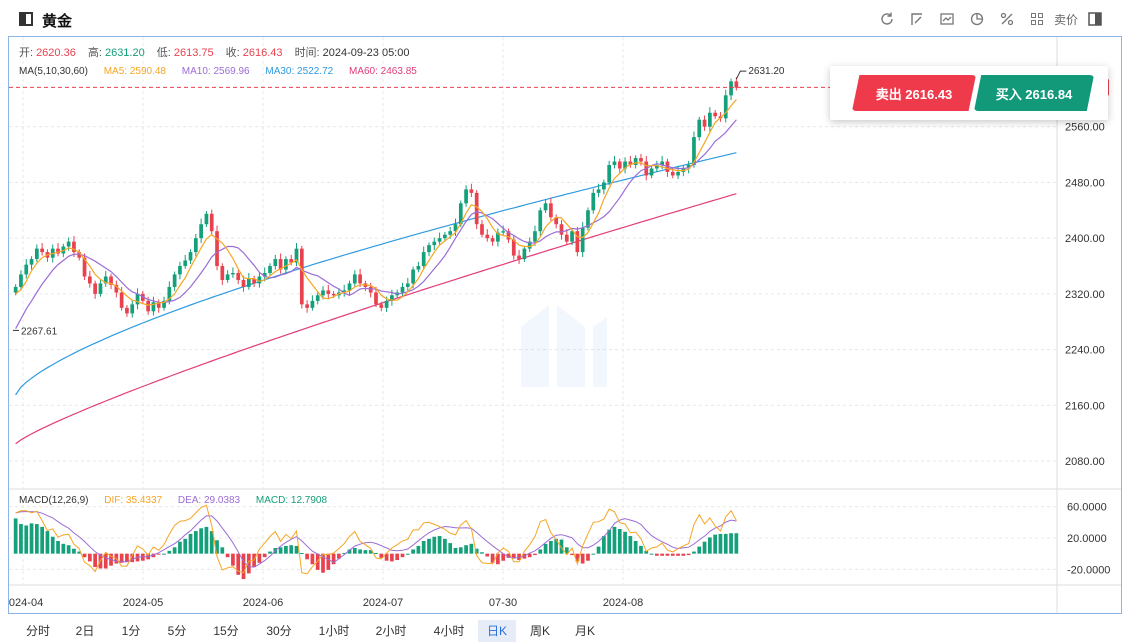  What do you see at coordinates (85, 631) in the screenshot?
I see `period-2: 2日` at bounding box center [85, 631].